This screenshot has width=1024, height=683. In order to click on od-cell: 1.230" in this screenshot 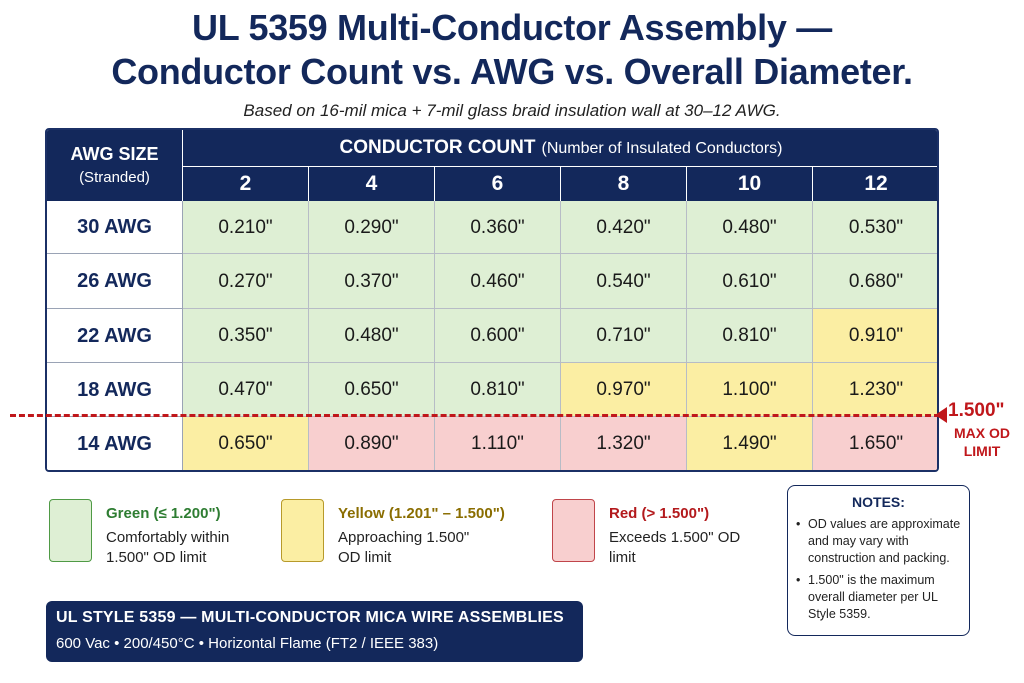, I will do `click(875, 390)`.